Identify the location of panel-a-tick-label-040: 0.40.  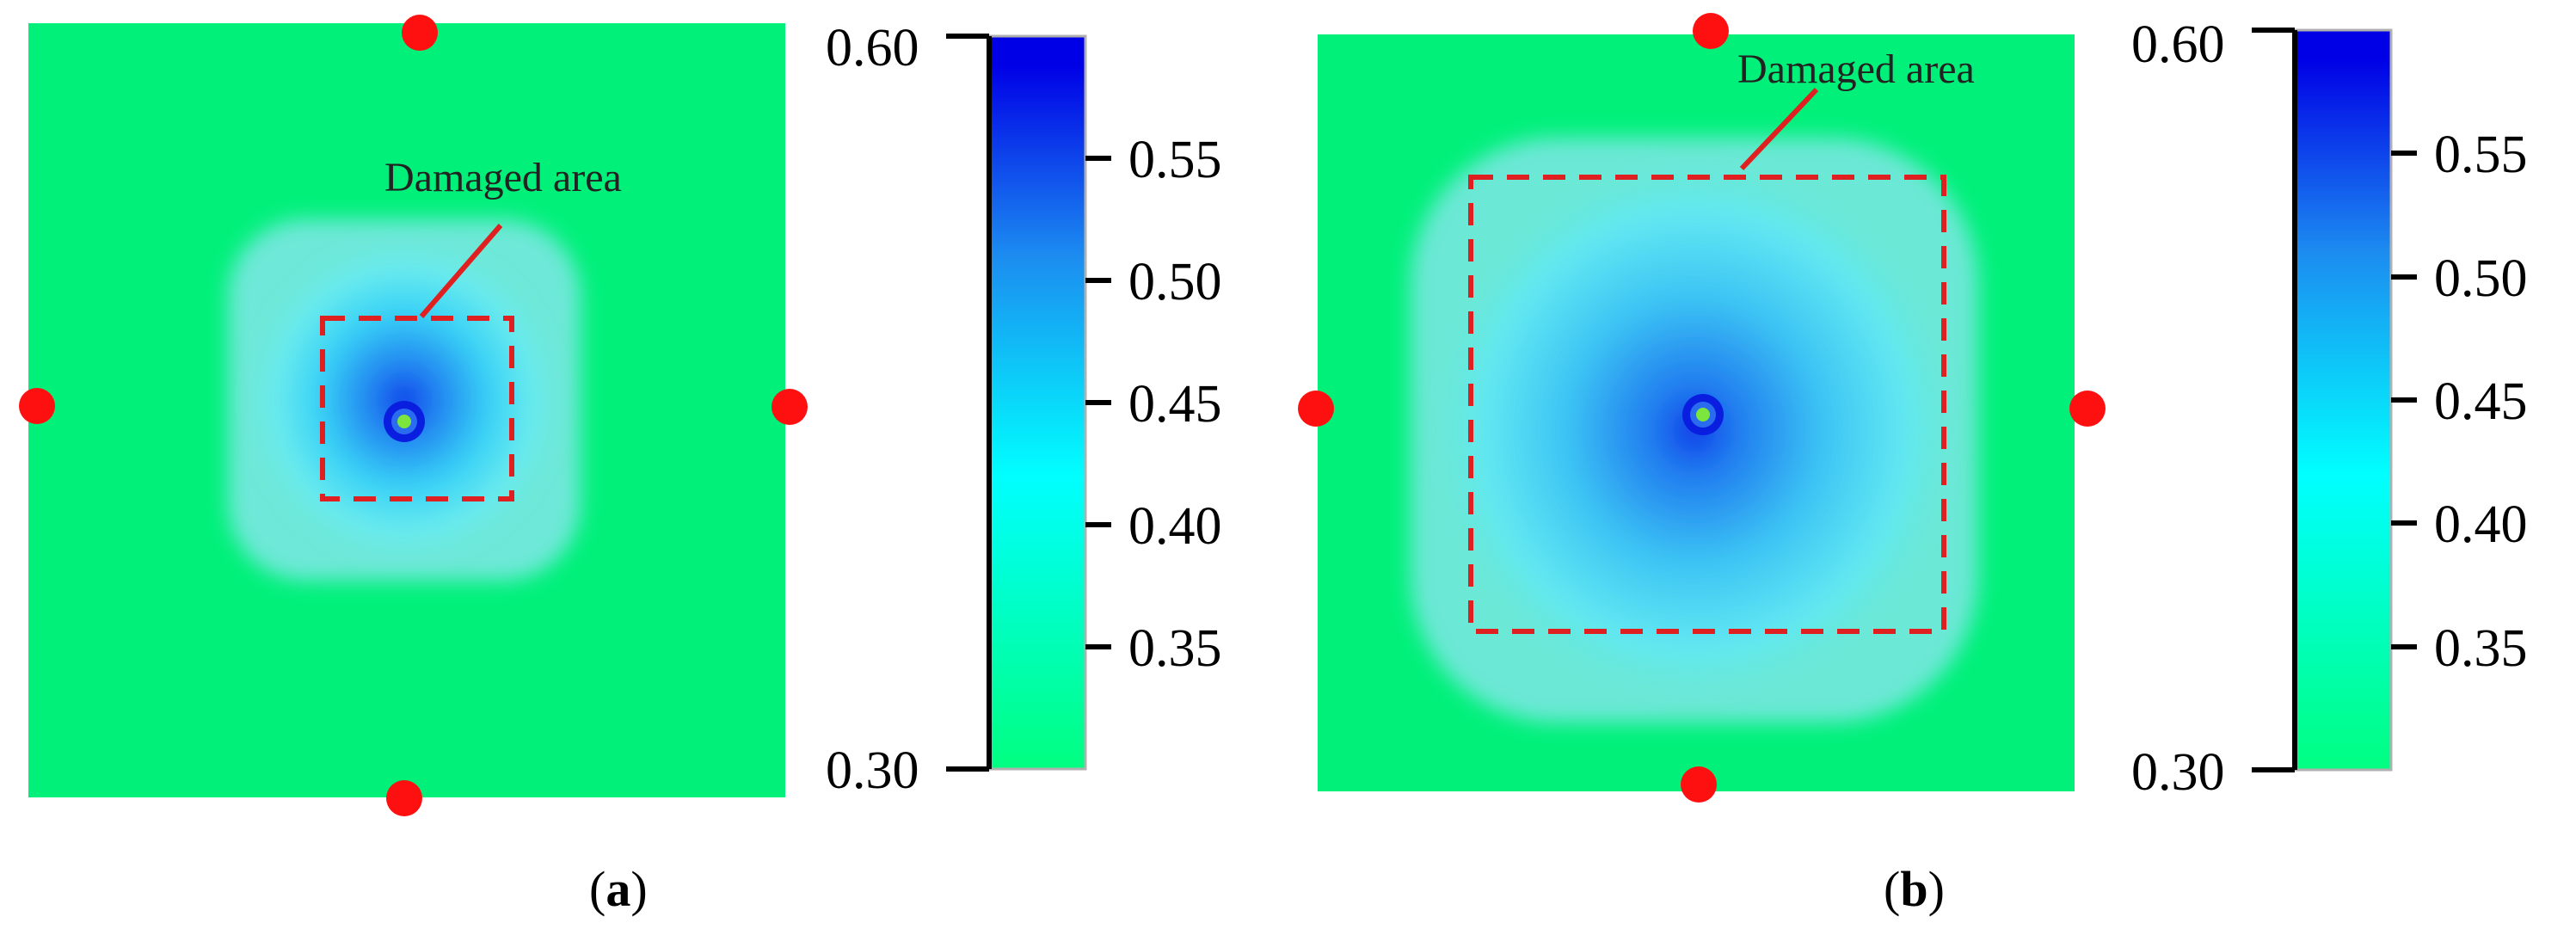
(1175, 526).